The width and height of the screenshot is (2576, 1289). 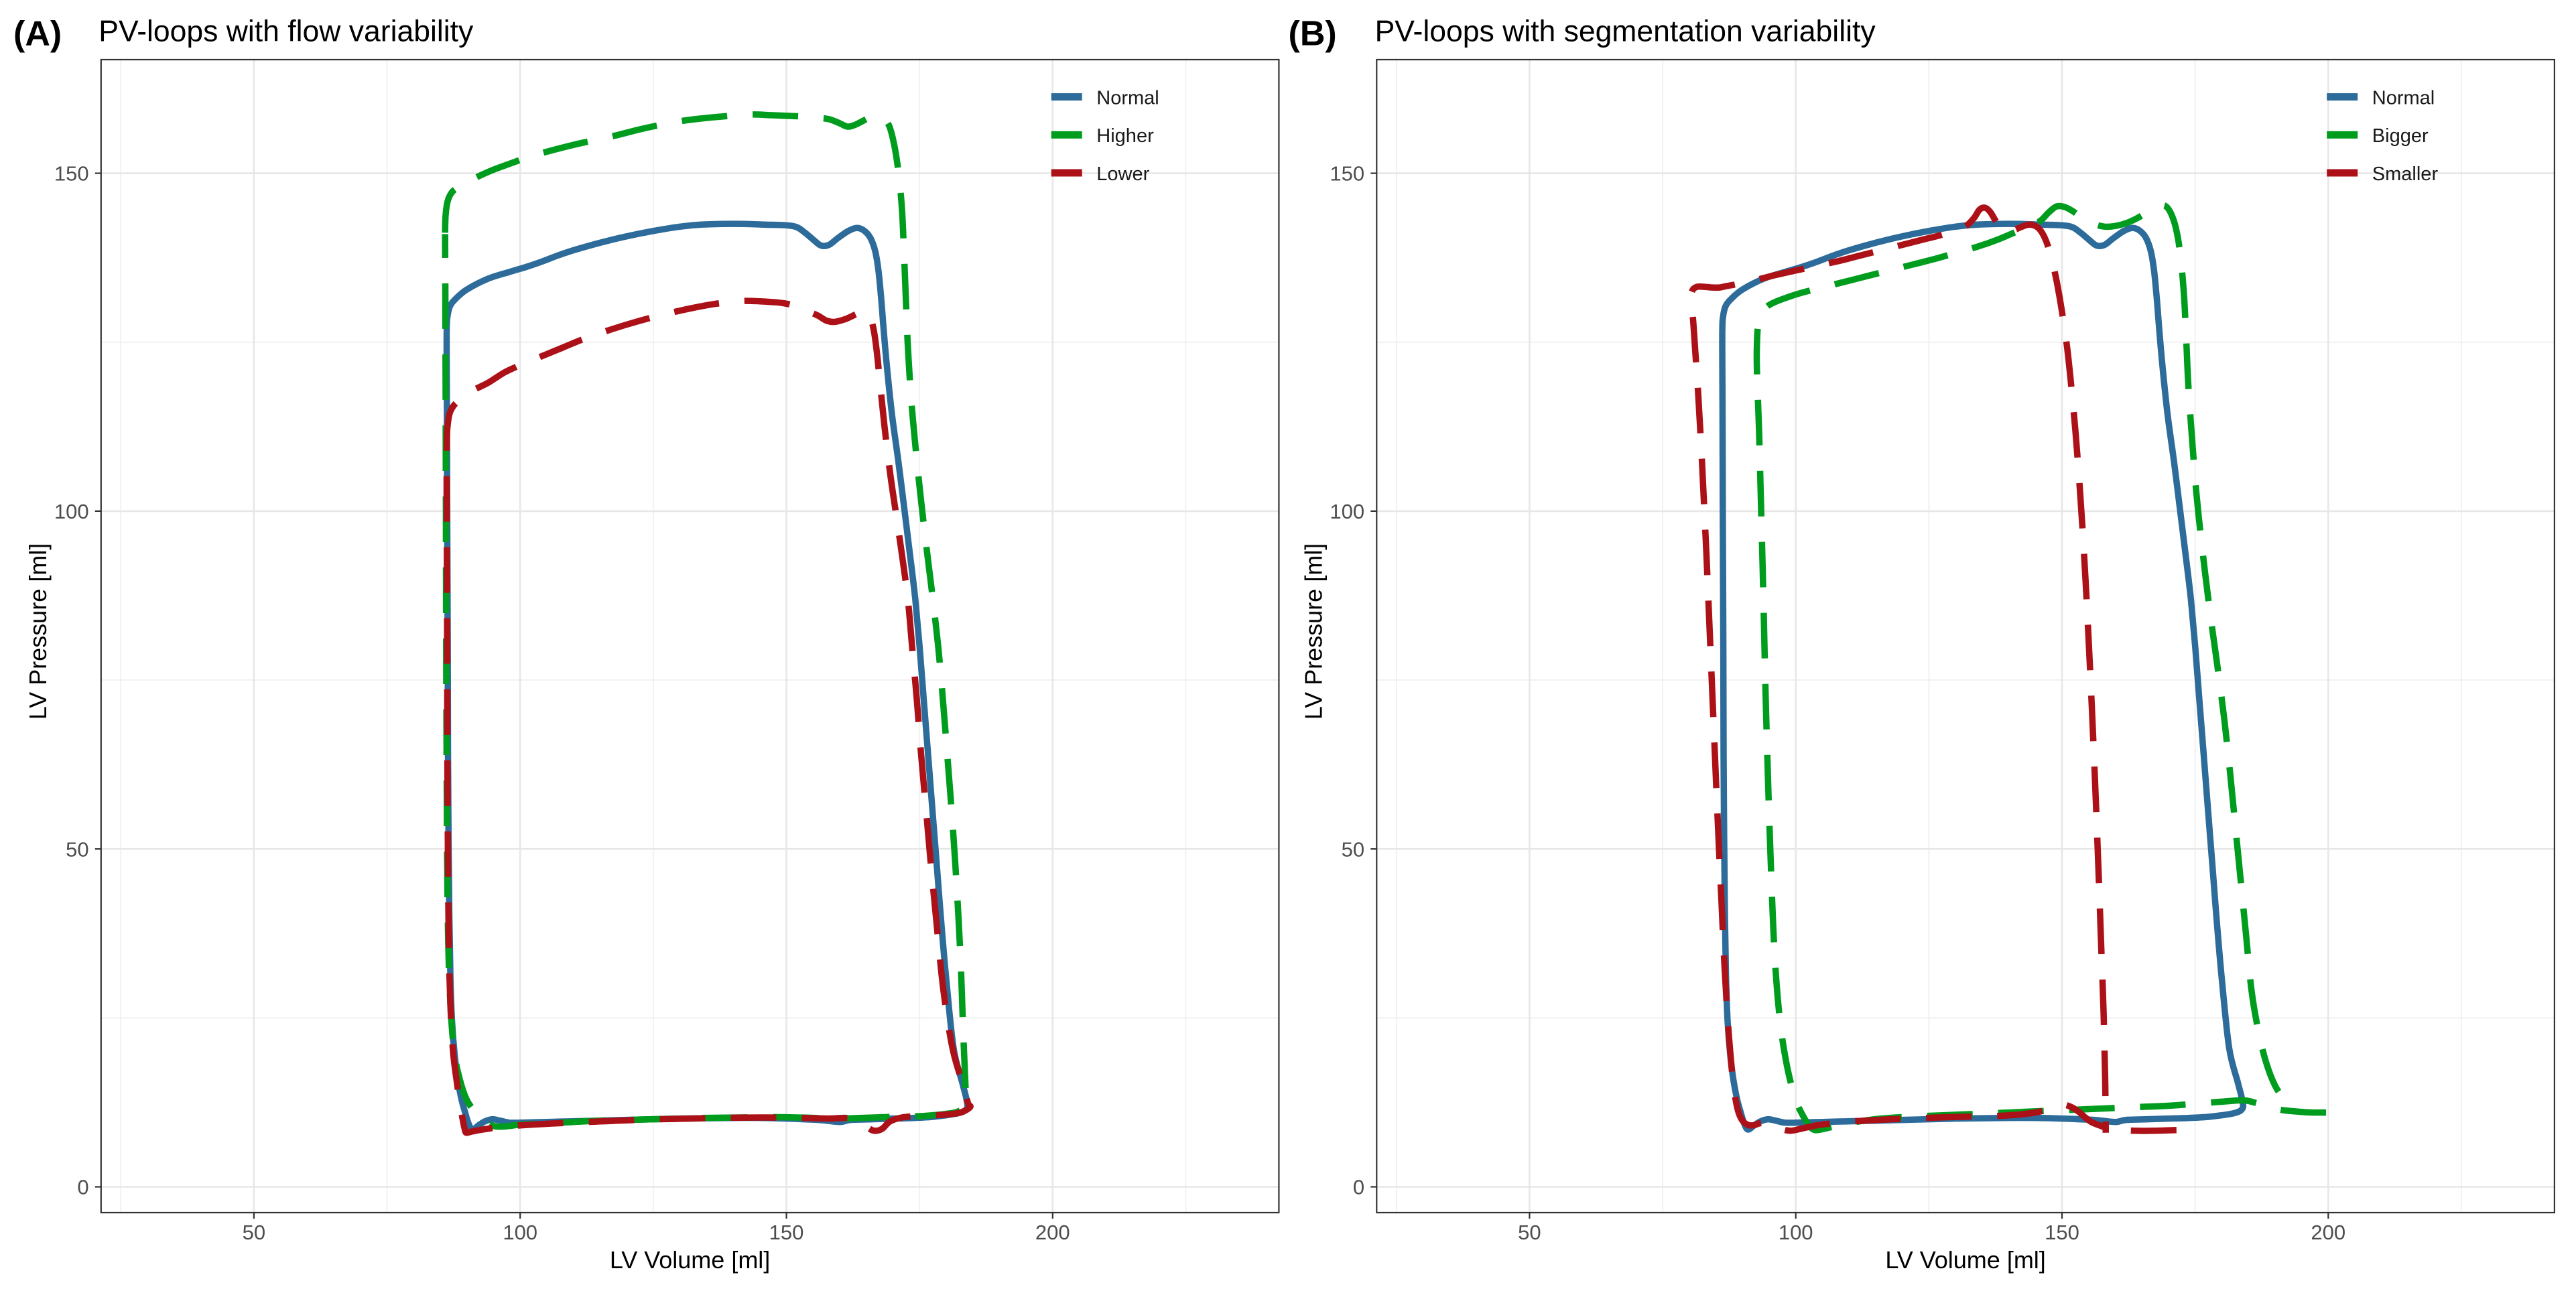 What do you see at coordinates (2405, 174) in the screenshot?
I see `svg-text: Smaller` at bounding box center [2405, 174].